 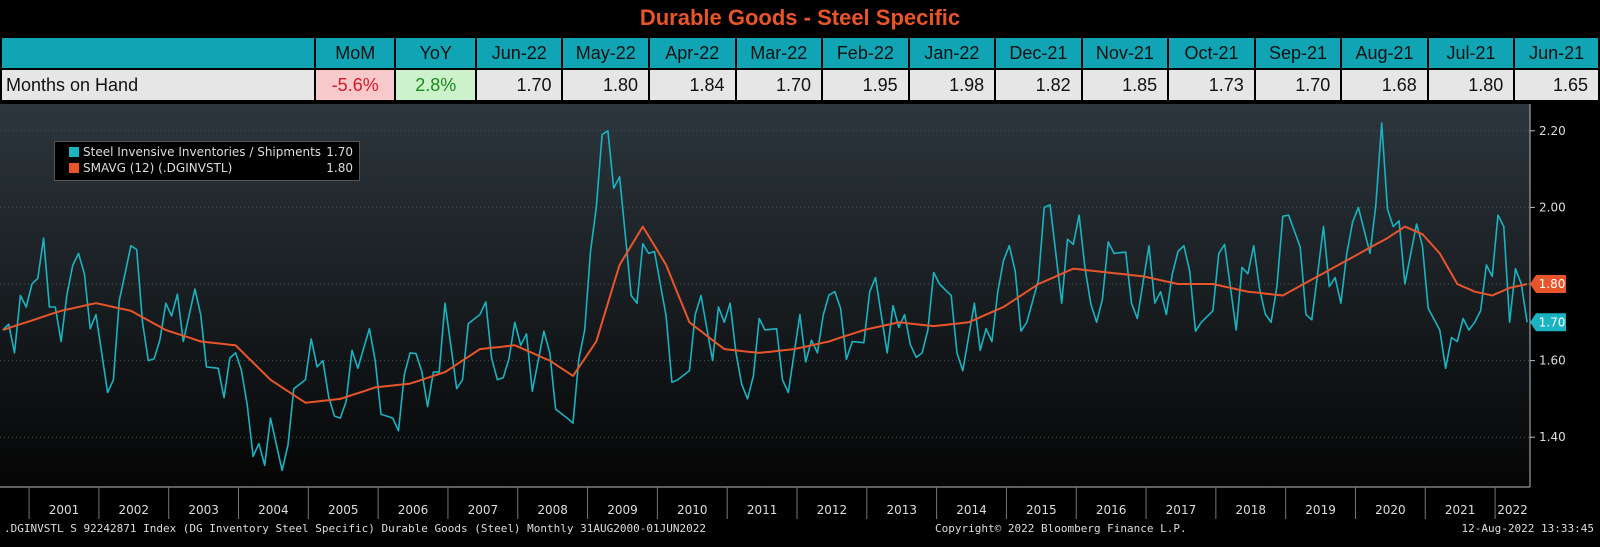 What do you see at coordinates (483, 510) in the screenshot?
I see `x-tick-label: 2007` at bounding box center [483, 510].